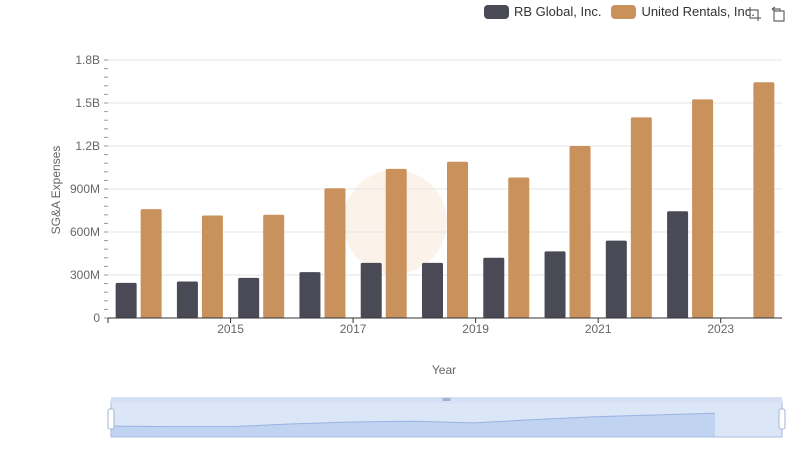 This screenshot has width=800, height=461. Describe the element at coordinates (310, 295) in the screenshot. I see `bar-rb-global-2017` at that location.